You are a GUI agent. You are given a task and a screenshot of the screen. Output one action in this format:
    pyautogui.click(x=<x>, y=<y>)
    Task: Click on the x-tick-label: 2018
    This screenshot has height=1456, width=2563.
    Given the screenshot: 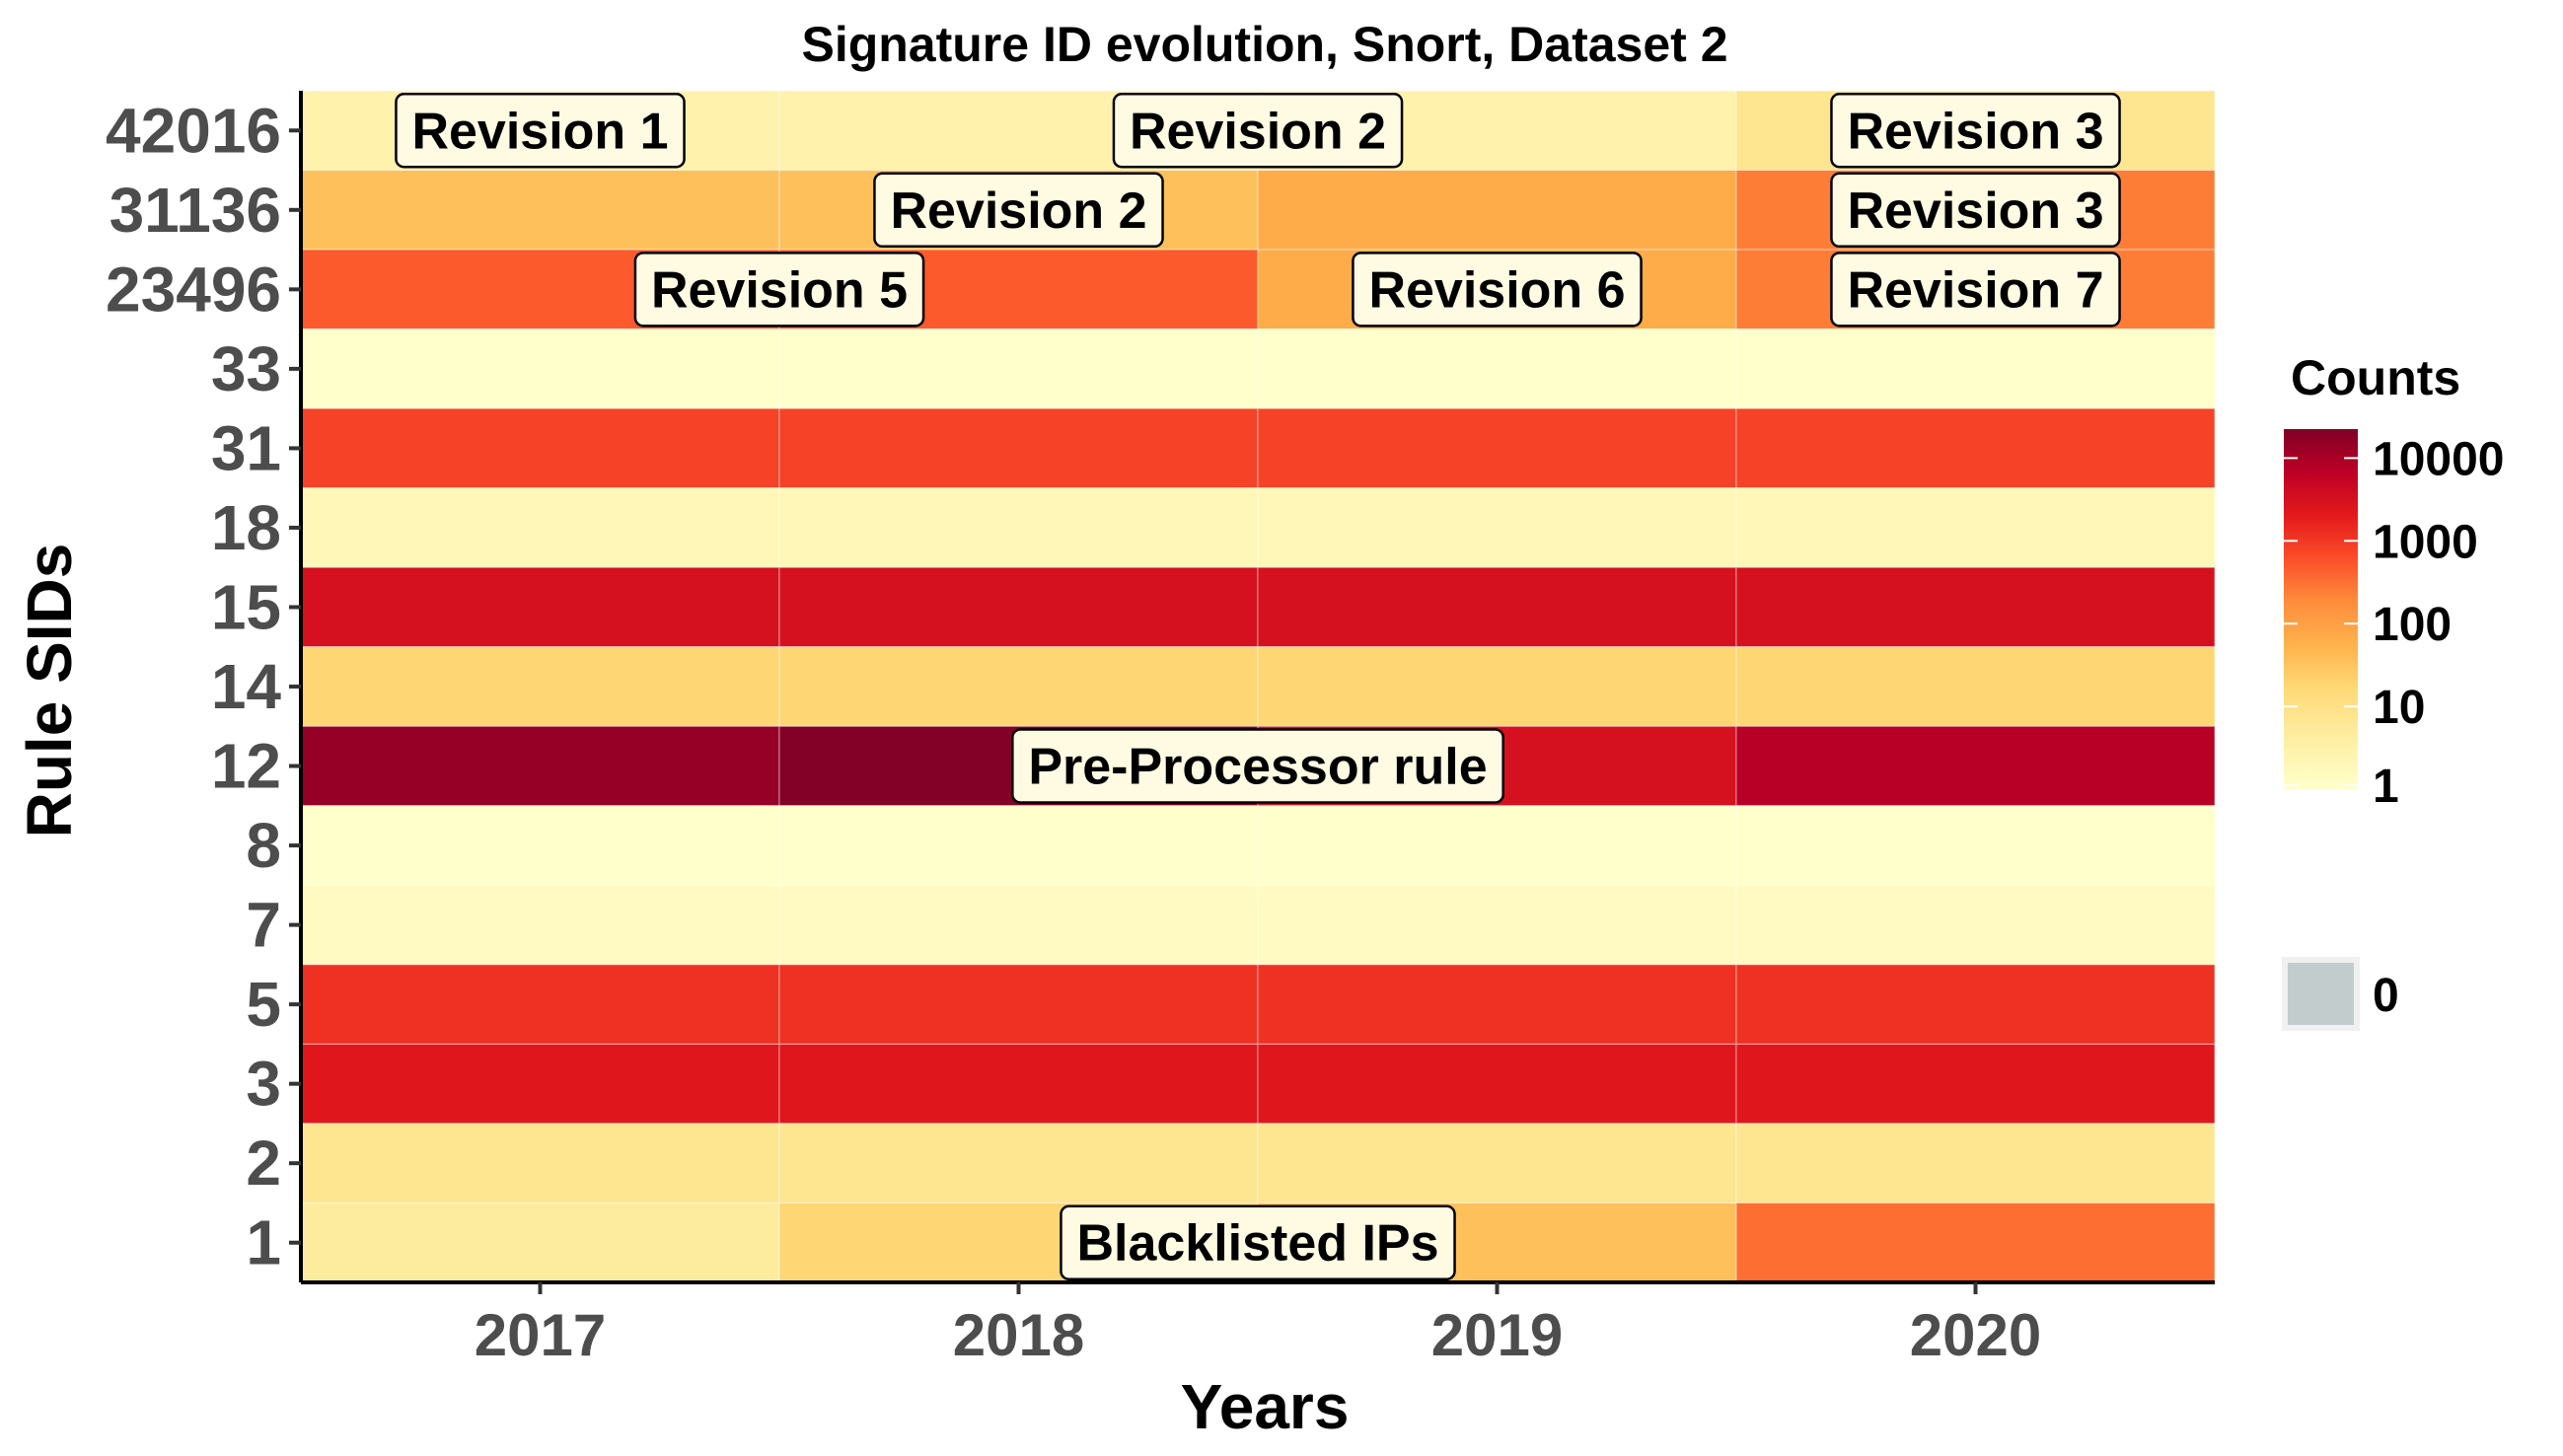 What is the action you would take?
    pyautogui.click(x=1018, y=1335)
    